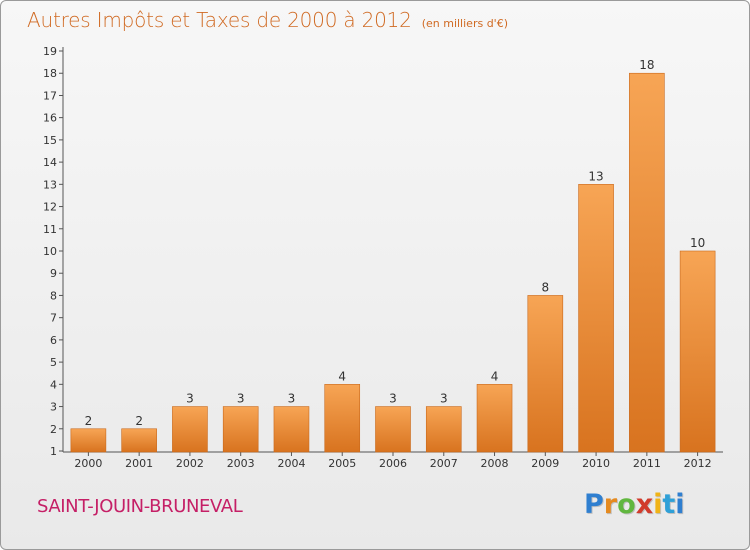  Describe the element at coordinates (190, 463) in the screenshot. I see `x-tick-label: 2002` at that location.